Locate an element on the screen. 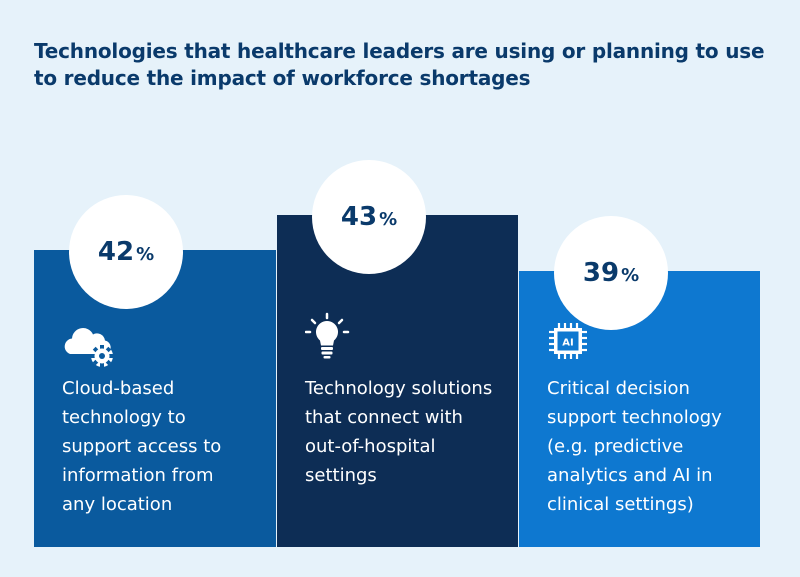  ai-chip-icon: AI is located at coordinates (568, 341).